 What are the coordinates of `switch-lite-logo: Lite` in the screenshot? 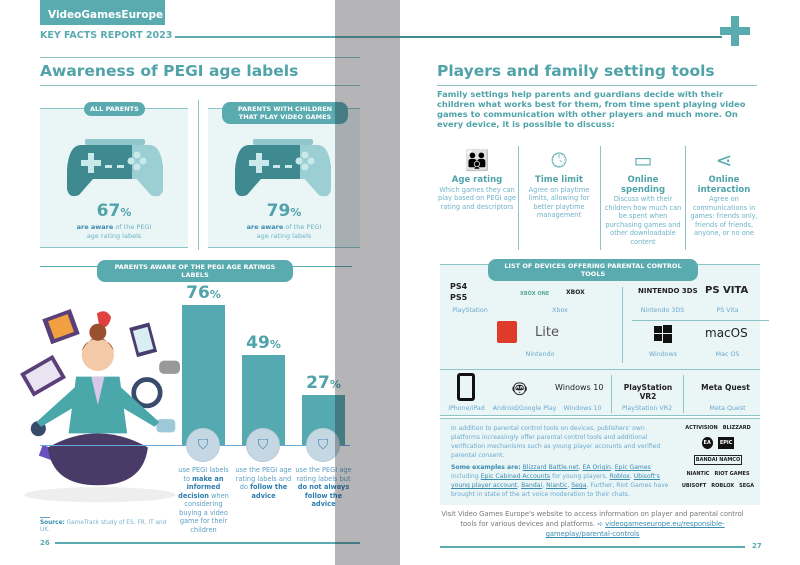 It's located at (547, 332).